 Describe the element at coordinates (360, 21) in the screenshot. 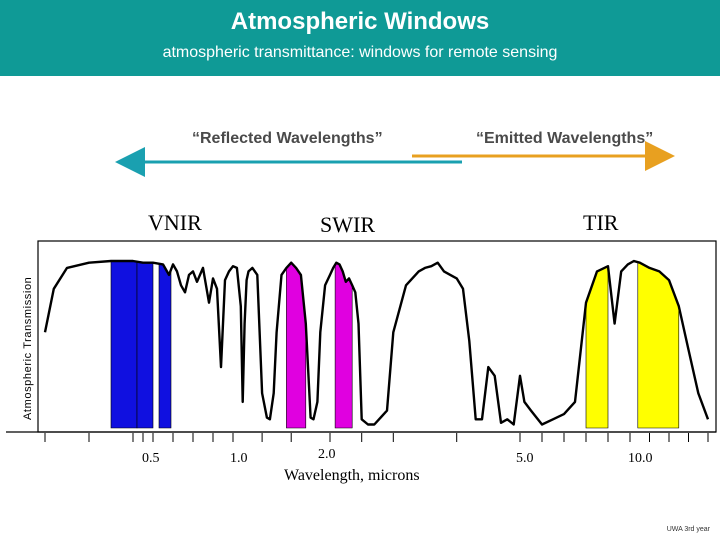

I see `page-title: Atmospheric Windows` at that location.